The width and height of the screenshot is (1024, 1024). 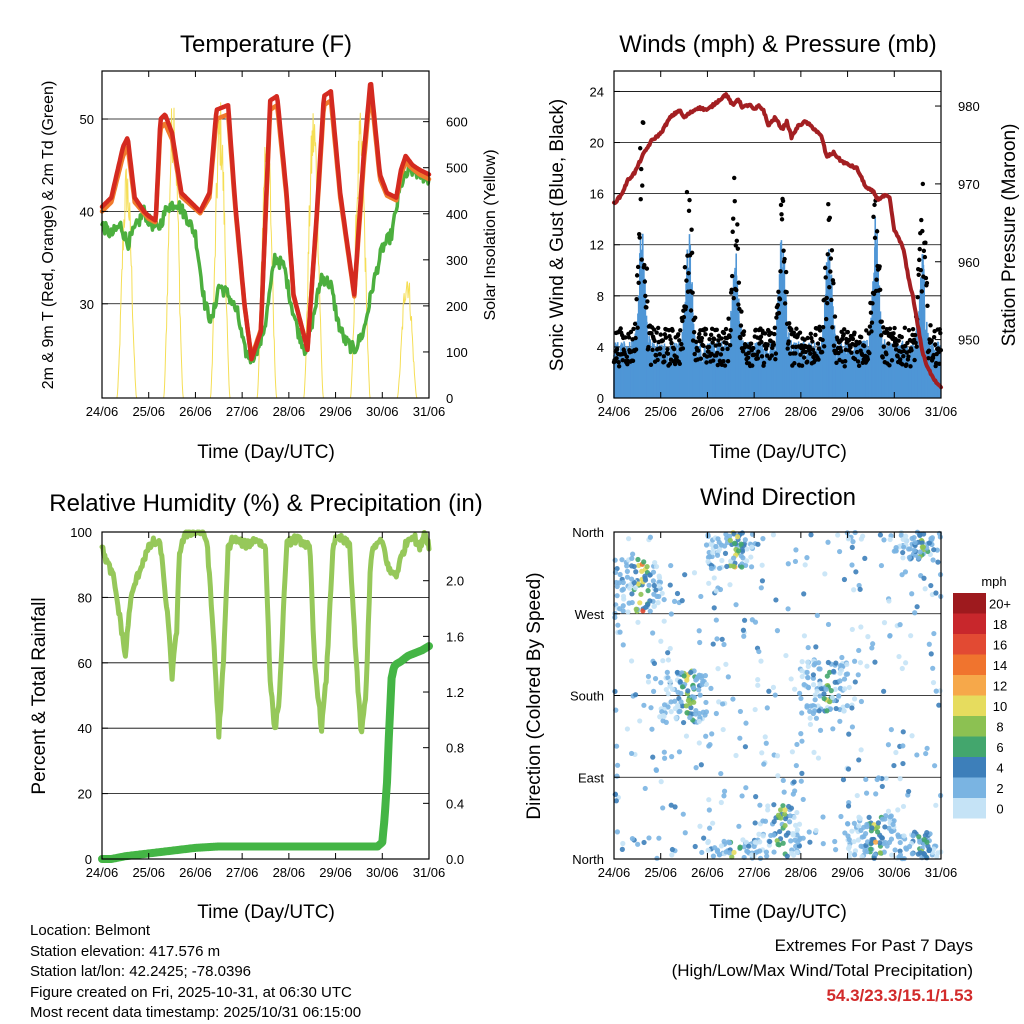 What do you see at coordinates (457, 306) in the screenshot?
I see `y2-tick-label: 200` at bounding box center [457, 306].